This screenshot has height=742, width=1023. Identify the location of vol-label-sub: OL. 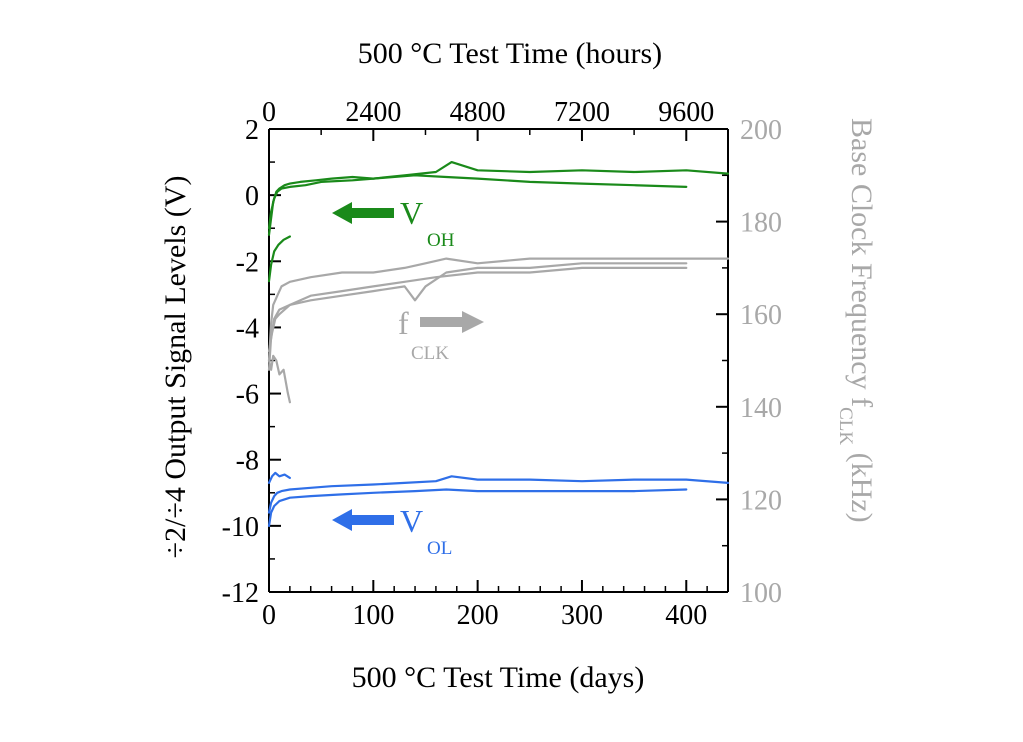
(439, 548).